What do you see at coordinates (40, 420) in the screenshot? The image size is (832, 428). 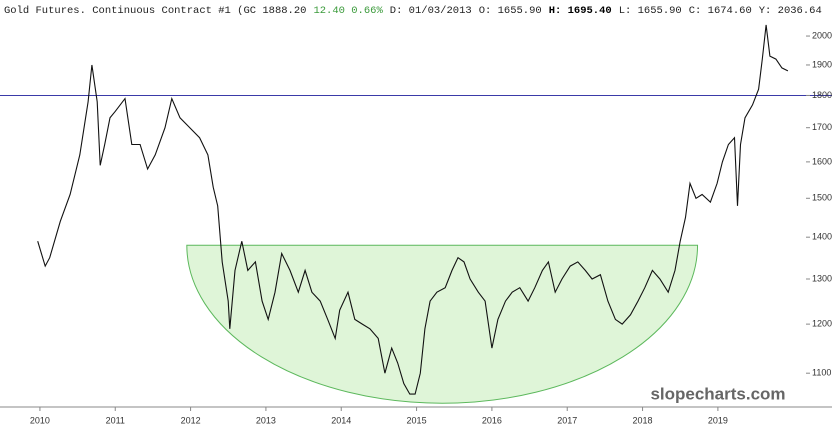 I see `x-tick-label: 2010` at bounding box center [40, 420].